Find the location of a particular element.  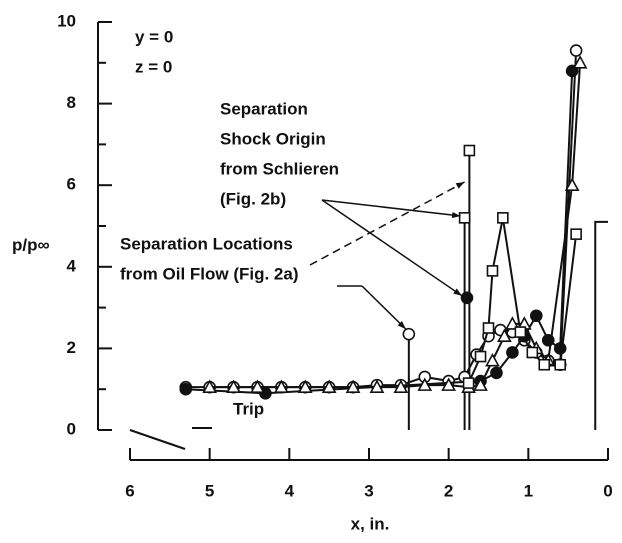

y-axis-label: p/p∞ is located at coordinates (31, 244).